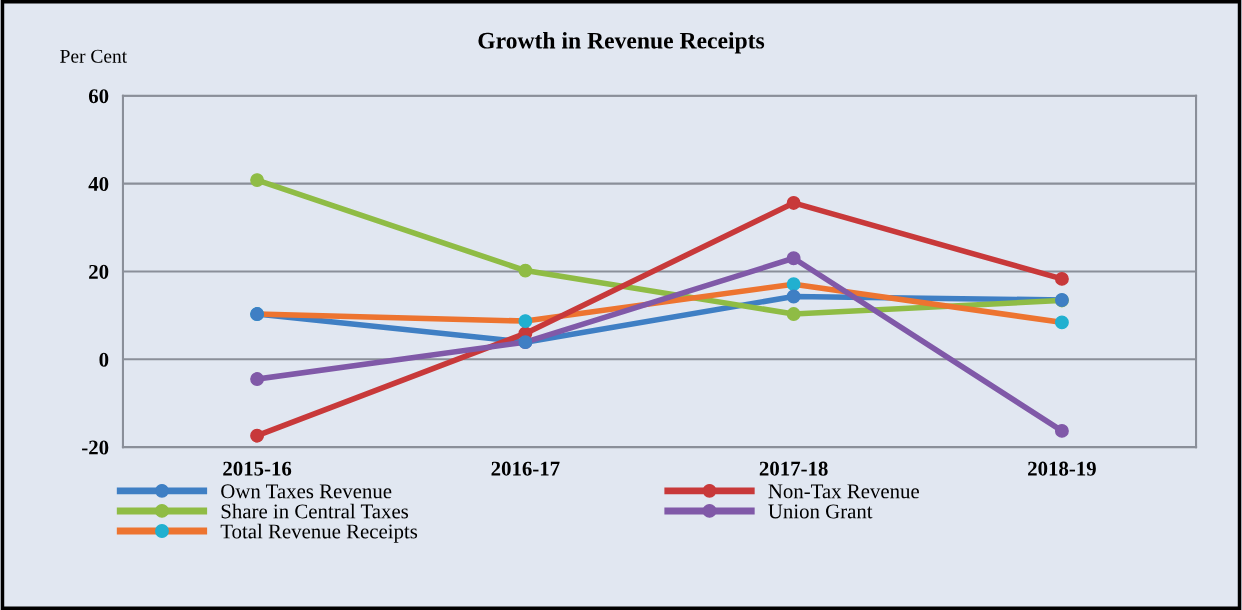 This screenshot has width=1242, height=610. What do you see at coordinates (99, 271) in the screenshot?
I see `y-tick-label: 20` at bounding box center [99, 271].